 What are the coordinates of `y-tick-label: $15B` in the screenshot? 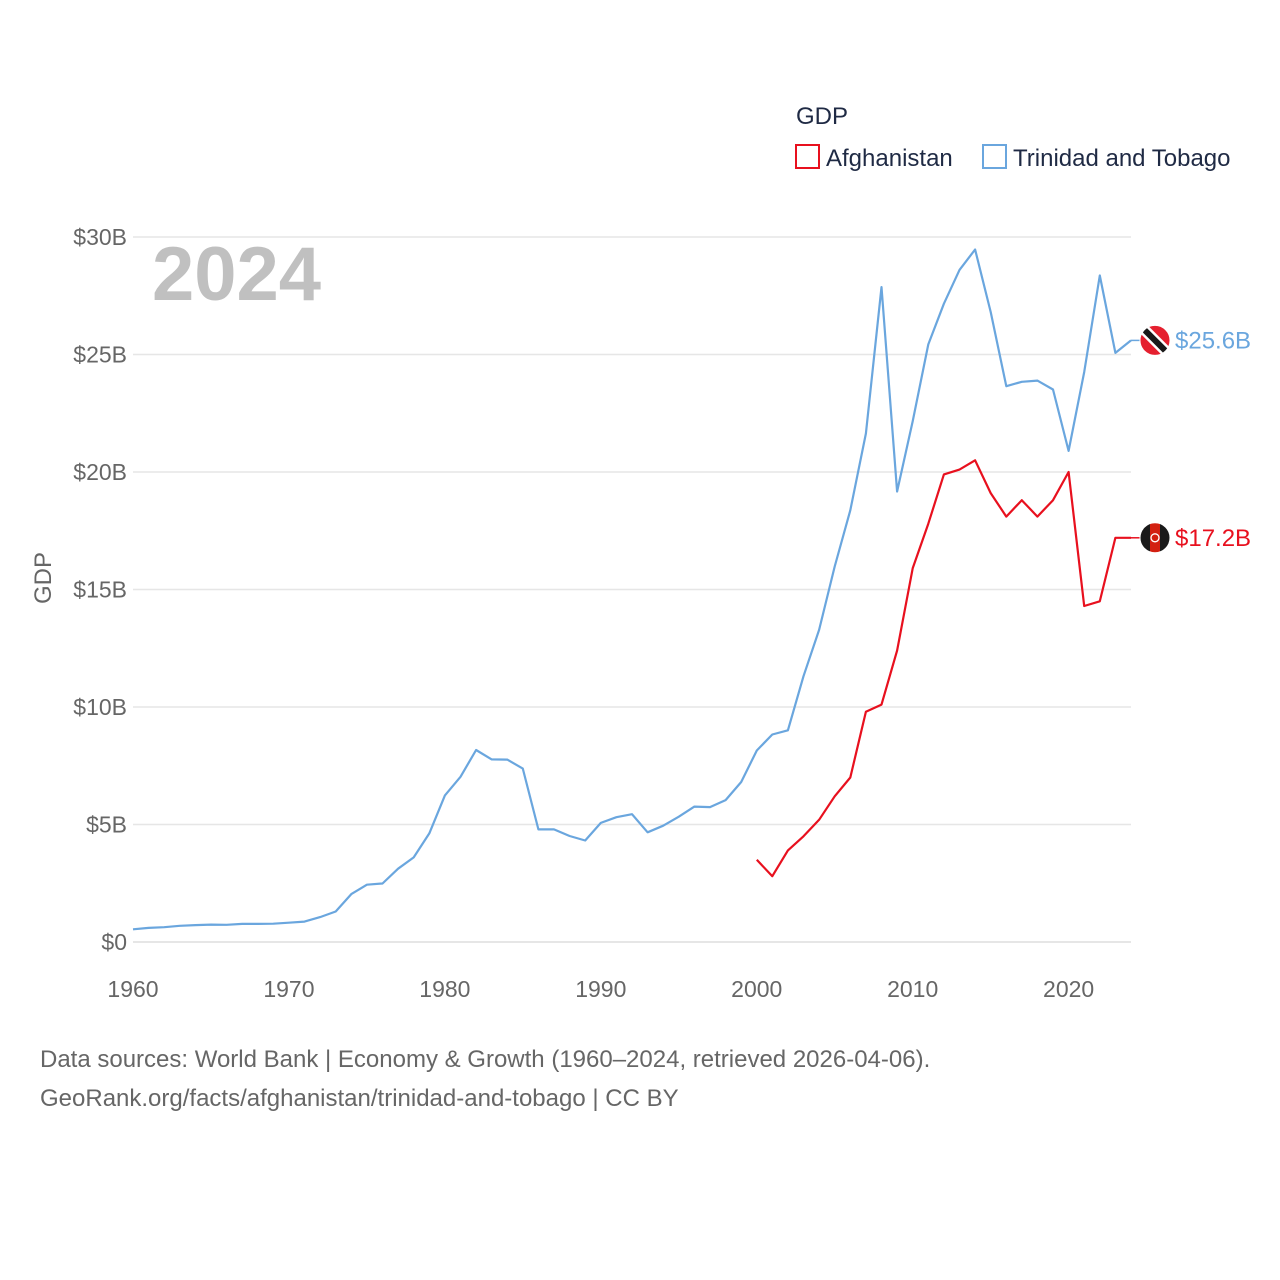 It's located at (100, 590).